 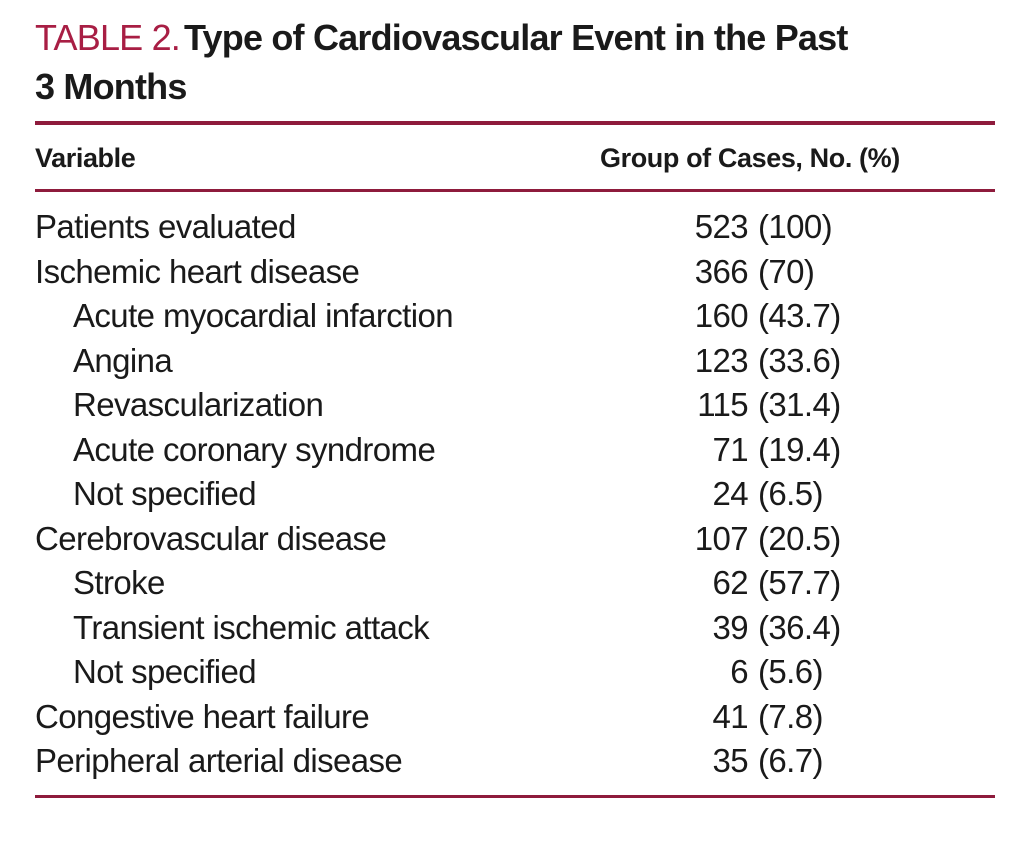 What do you see at coordinates (108, 37) in the screenshot?
I see `table-number-label: TABLE 2.` at bounding box center [108, 37].